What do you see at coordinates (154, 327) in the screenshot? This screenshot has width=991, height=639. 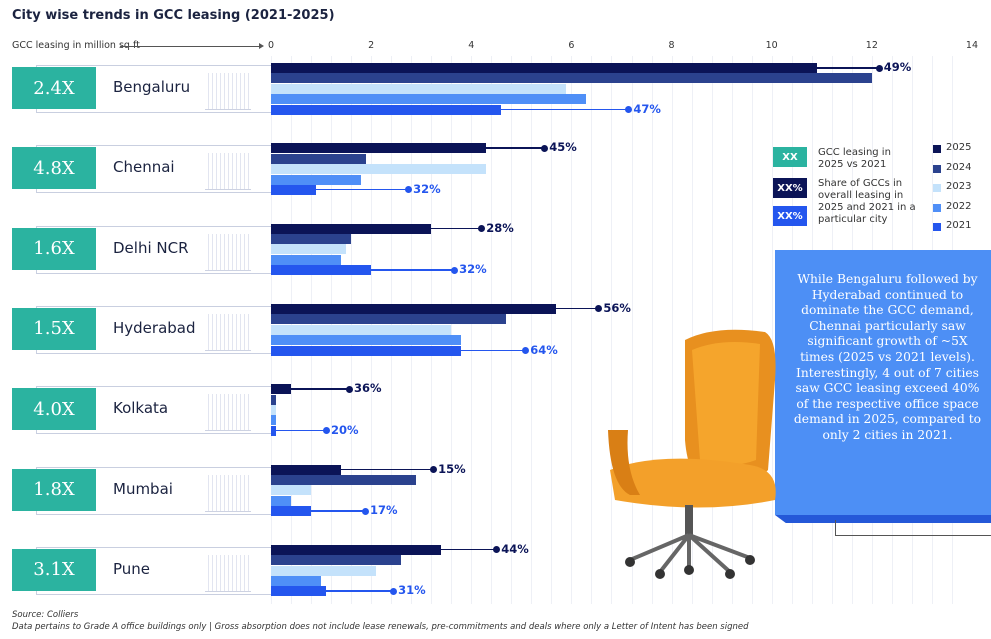 I see `city-name: Hyderabad` at bounding box center [154, 327].